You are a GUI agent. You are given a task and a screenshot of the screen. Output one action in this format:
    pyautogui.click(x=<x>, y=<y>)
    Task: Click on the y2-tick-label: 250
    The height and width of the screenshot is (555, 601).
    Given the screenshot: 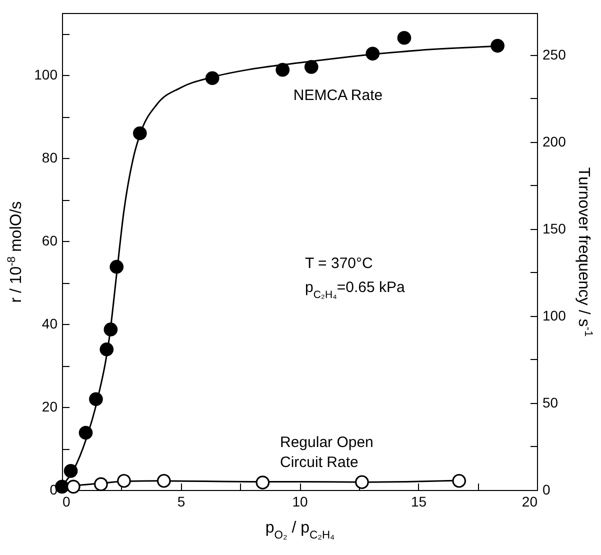 What is the action you would take?
    pyautogui.click(x=554, y=54)
    